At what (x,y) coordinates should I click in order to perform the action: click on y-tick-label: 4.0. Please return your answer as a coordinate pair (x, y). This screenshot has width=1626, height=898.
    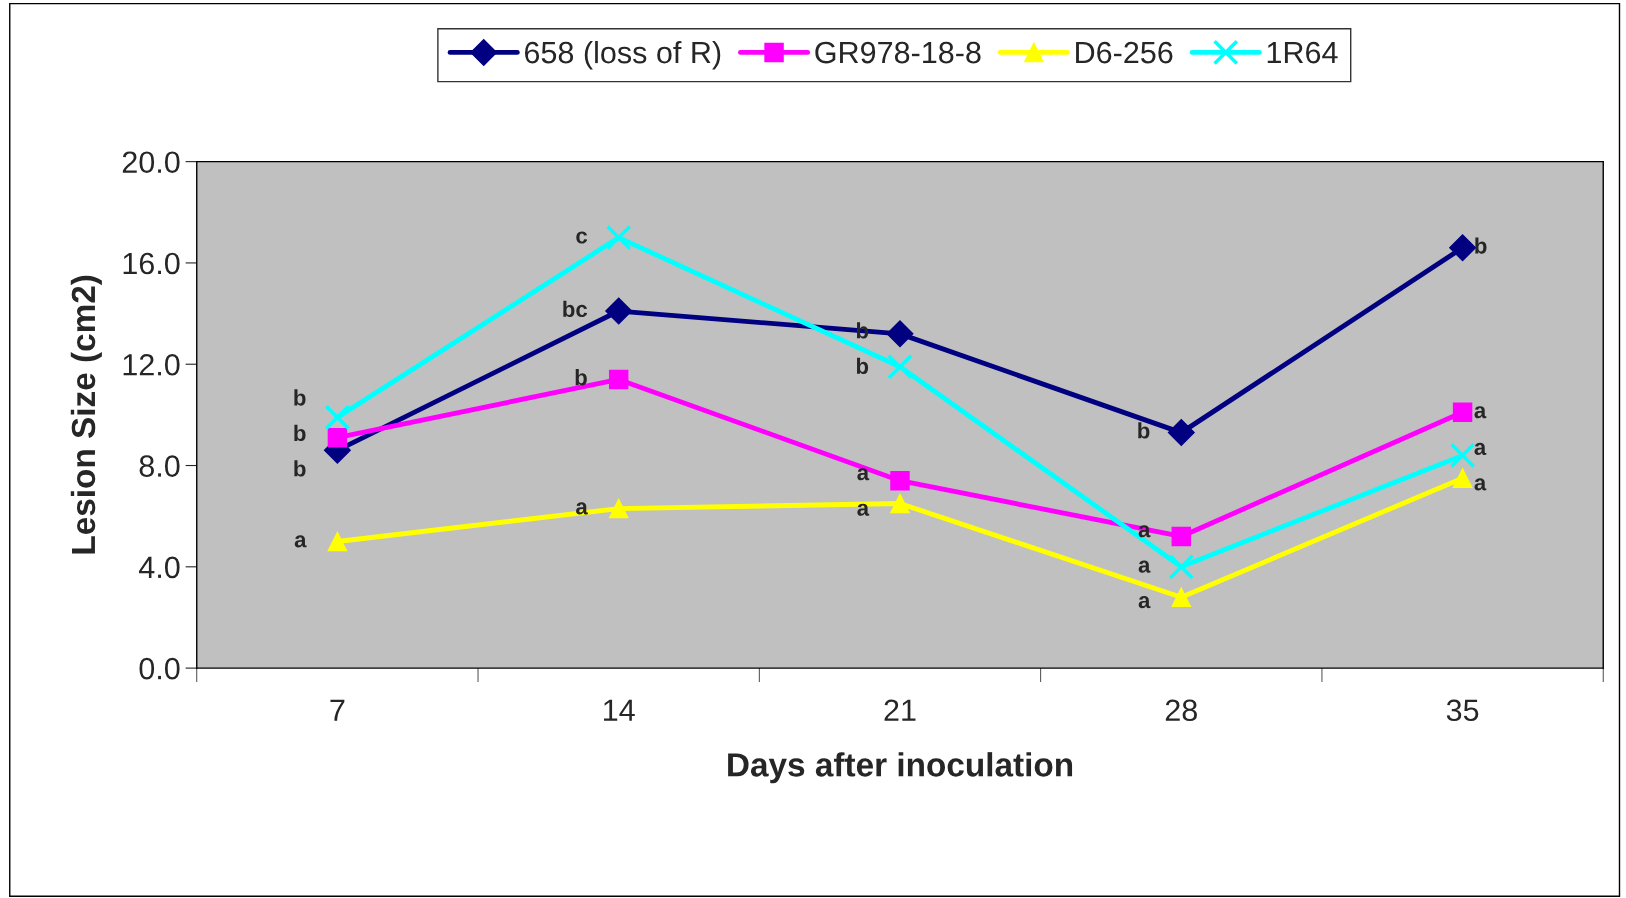
    Looking at the image, I should click on (159, 567).